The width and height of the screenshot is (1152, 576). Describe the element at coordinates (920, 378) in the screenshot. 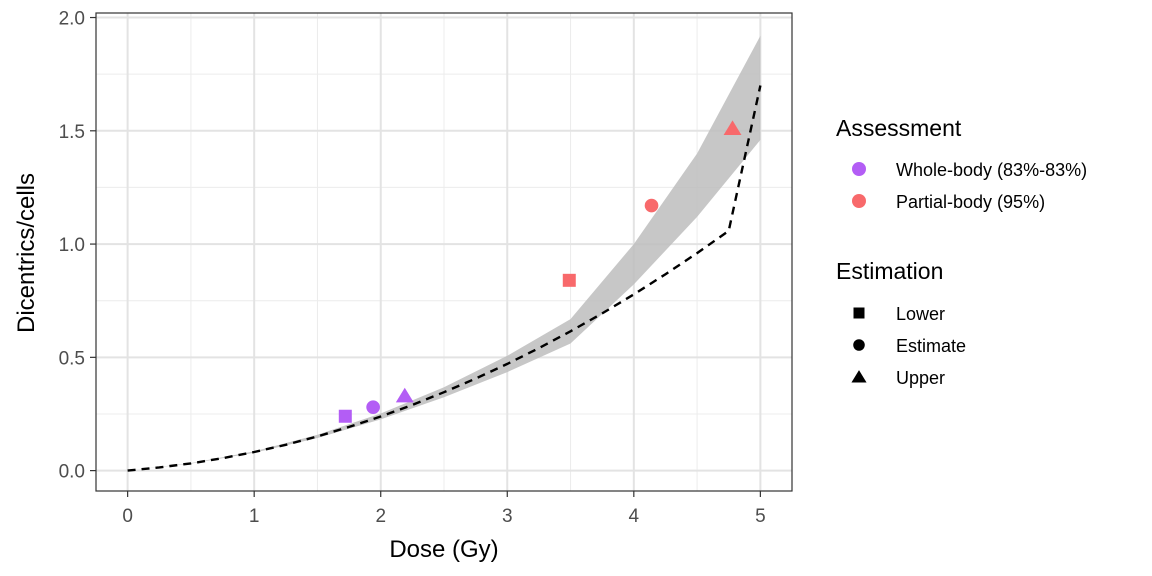

I see `legend-estimation-label: Upper` at that location.